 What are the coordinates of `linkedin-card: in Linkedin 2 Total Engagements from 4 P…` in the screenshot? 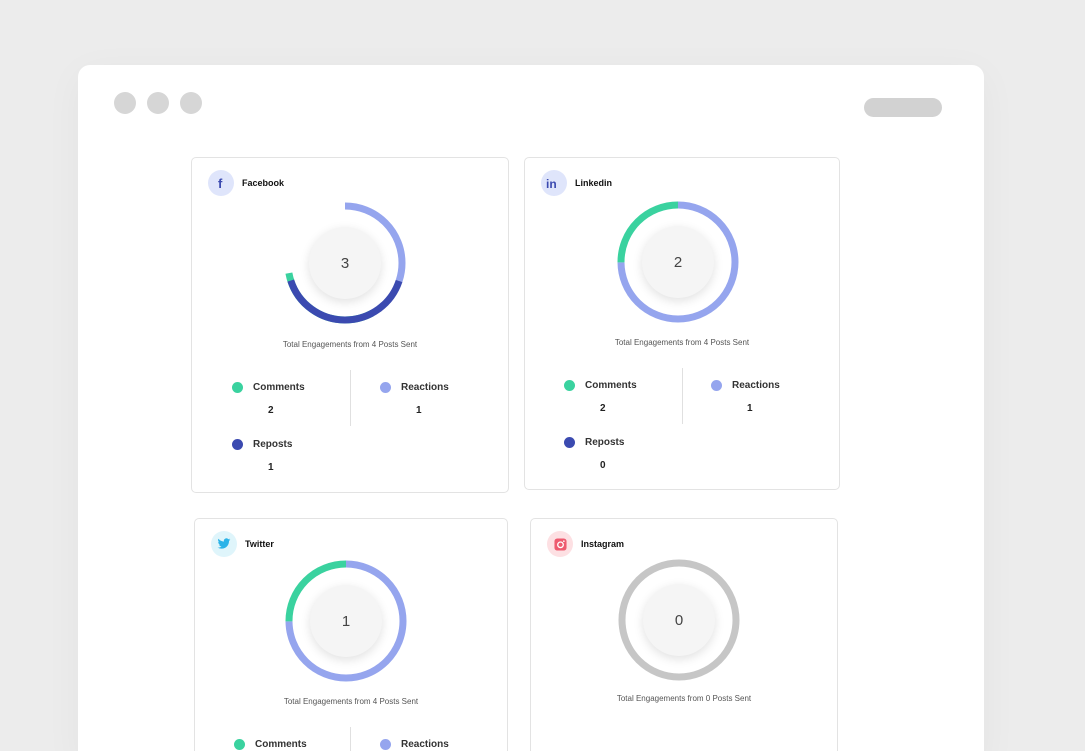 It's located at (682, 323).